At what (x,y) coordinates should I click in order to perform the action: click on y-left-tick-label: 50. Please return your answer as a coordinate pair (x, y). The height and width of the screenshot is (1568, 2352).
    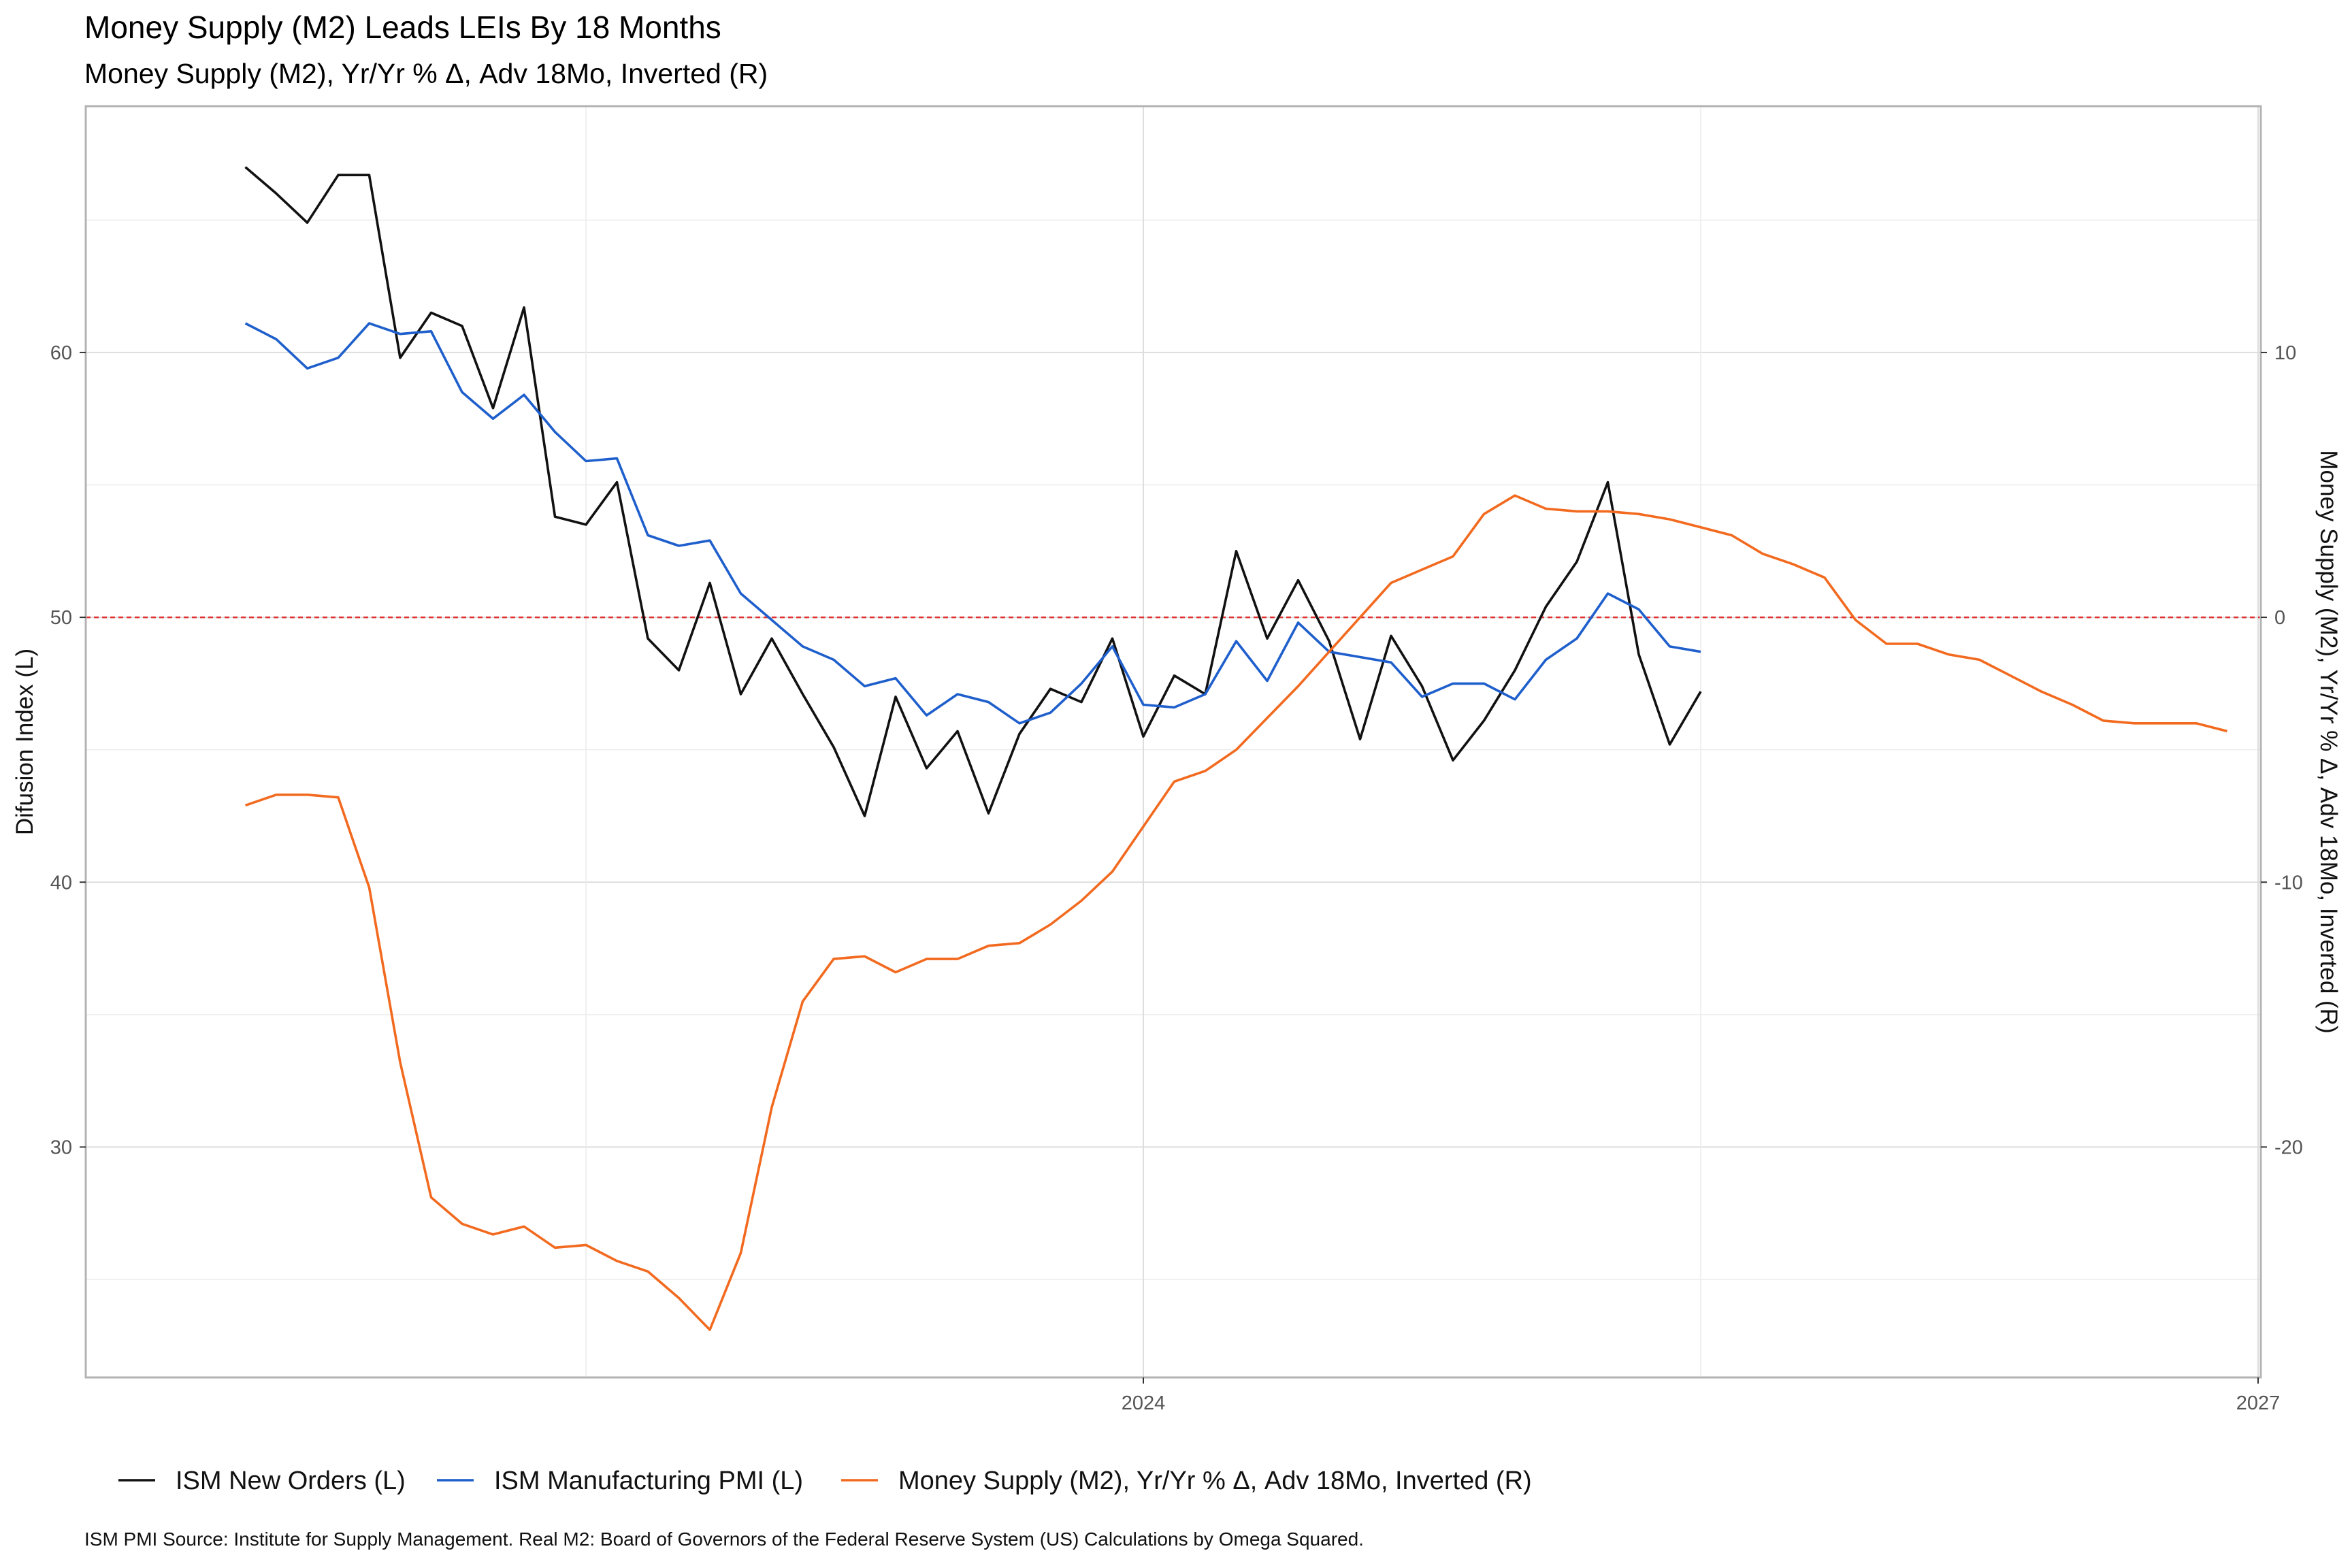
    Looking at the image, I should click on (61, 618).